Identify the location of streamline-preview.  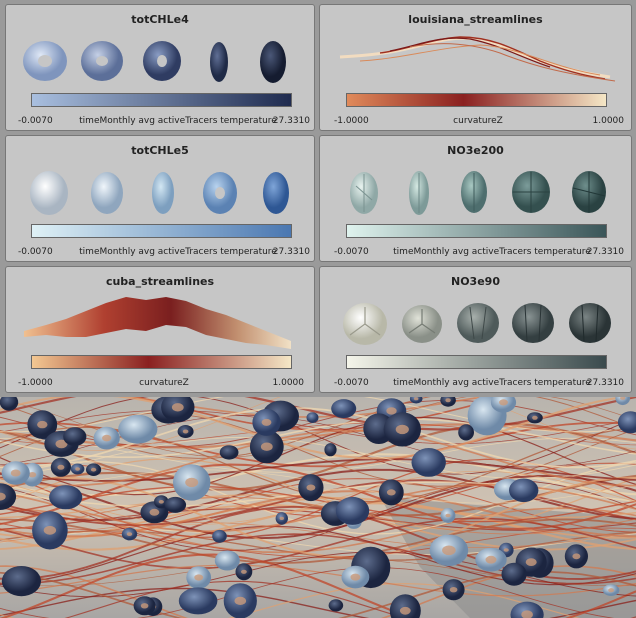
(157, 323).